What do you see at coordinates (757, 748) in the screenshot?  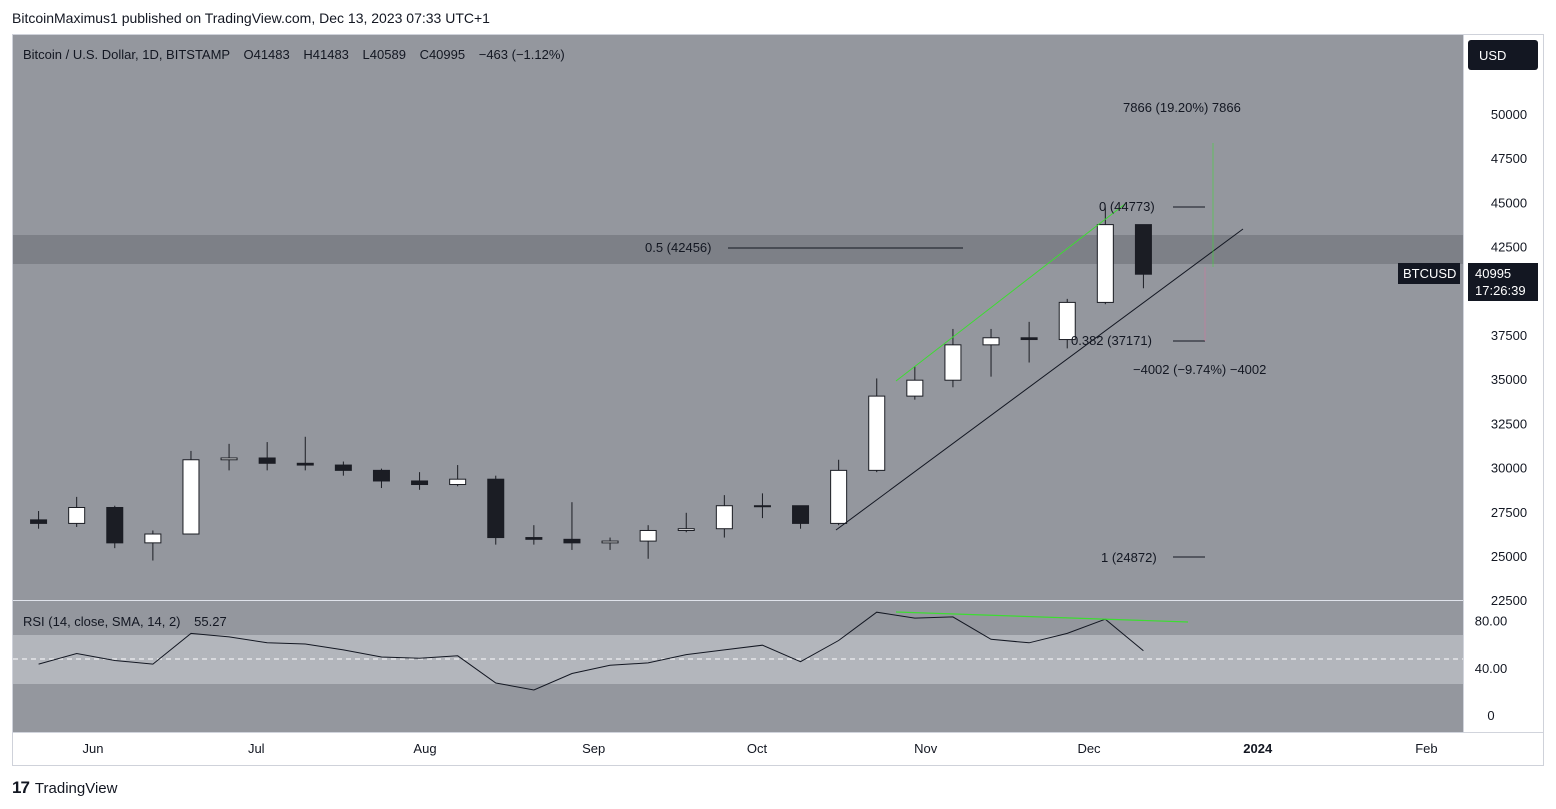 I see `time-tick-label: Oct` at bounding box center [757, 748].